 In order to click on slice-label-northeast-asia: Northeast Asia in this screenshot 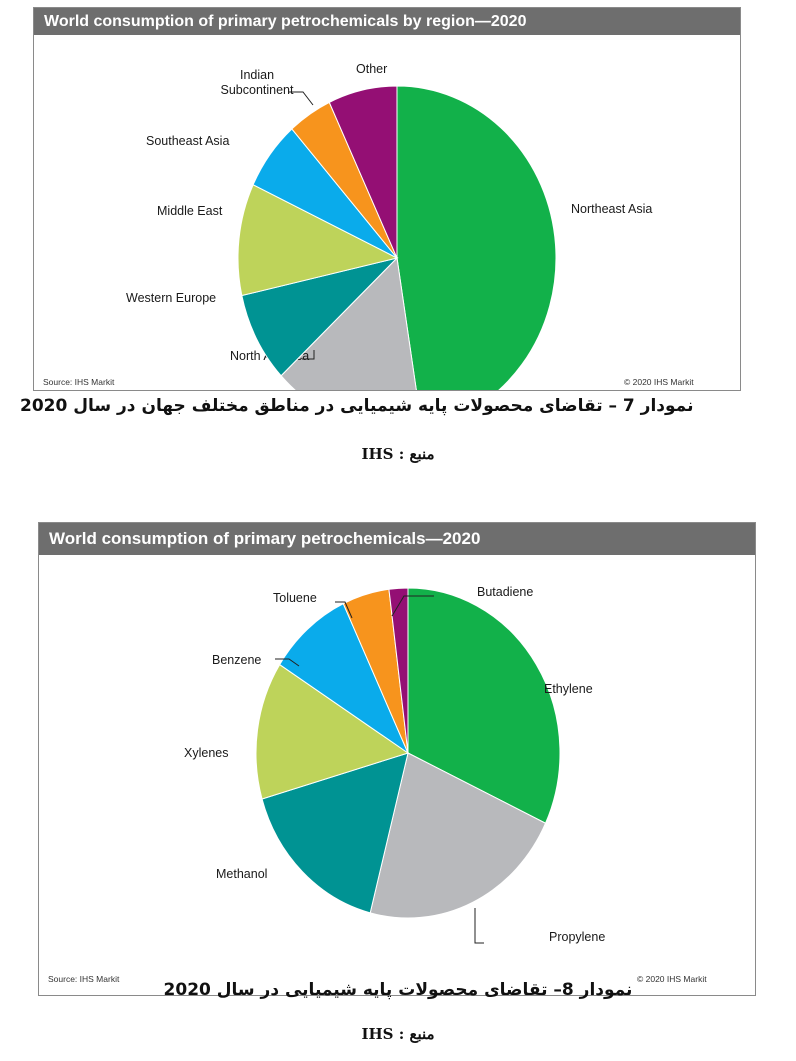, I will do `click(611, 209)`.